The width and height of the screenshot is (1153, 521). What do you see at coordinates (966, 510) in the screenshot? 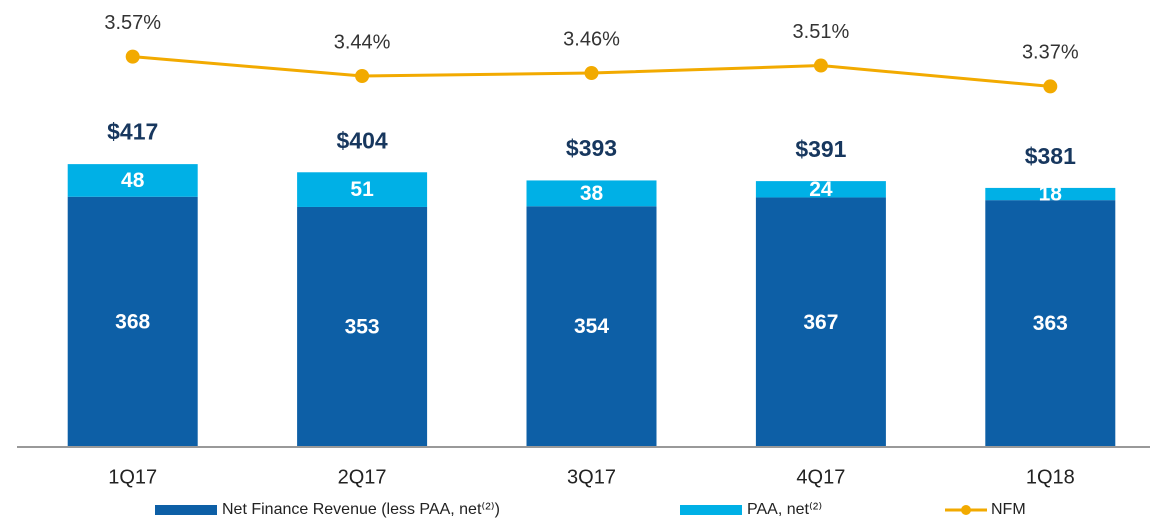
I see `legend-point` at bounding box center [966, 510].